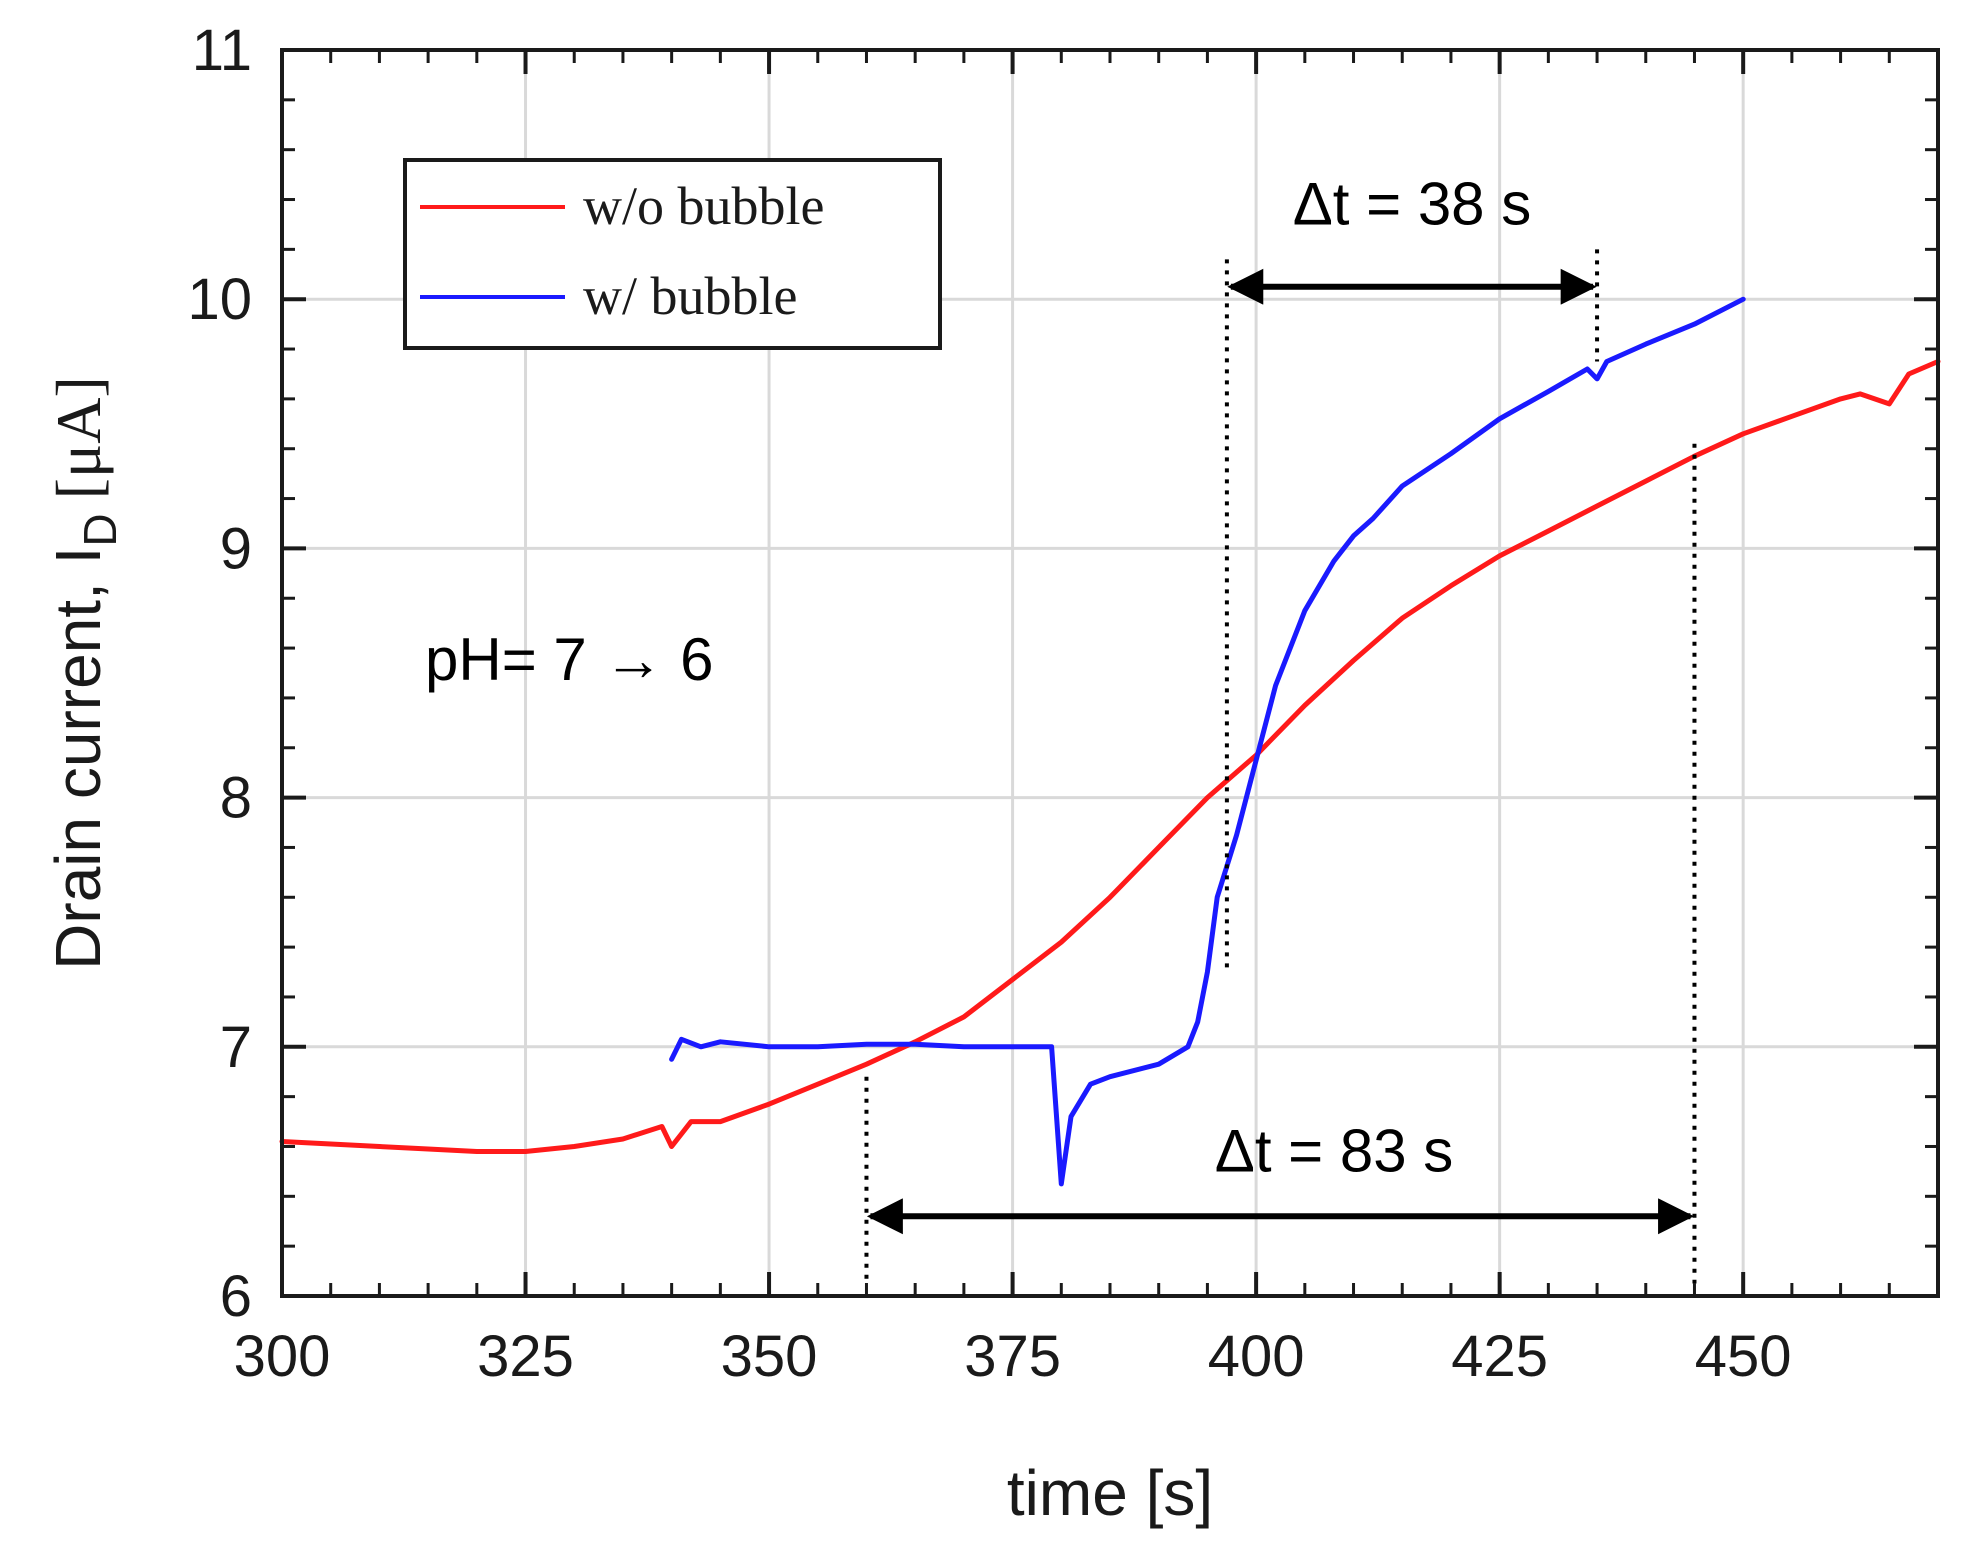 The image size is (1963, 1564). I want to click on y-axis-title-subscript: D, so click(100, 529).